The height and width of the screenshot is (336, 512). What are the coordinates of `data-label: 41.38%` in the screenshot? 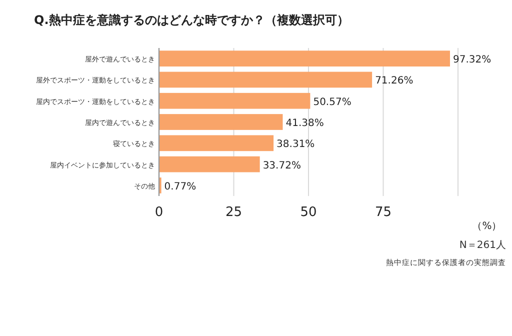 It's located at (305, 123).